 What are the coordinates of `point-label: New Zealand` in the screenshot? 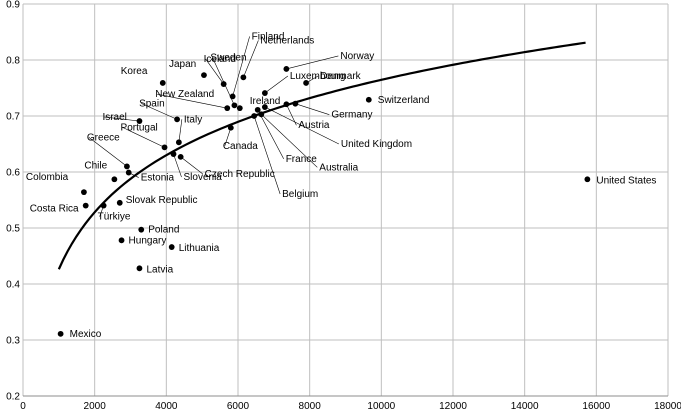 It's located at (184, 94).